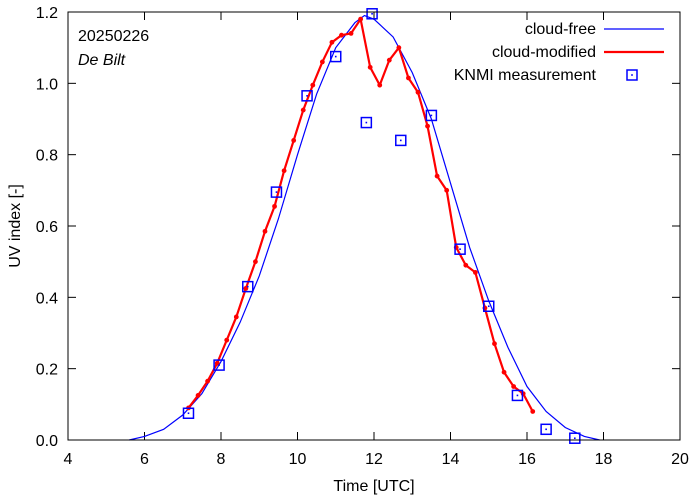 The width and height of the screenshot is (694, 501). I want to click on x-tick-label: 14, so click(451, 459).